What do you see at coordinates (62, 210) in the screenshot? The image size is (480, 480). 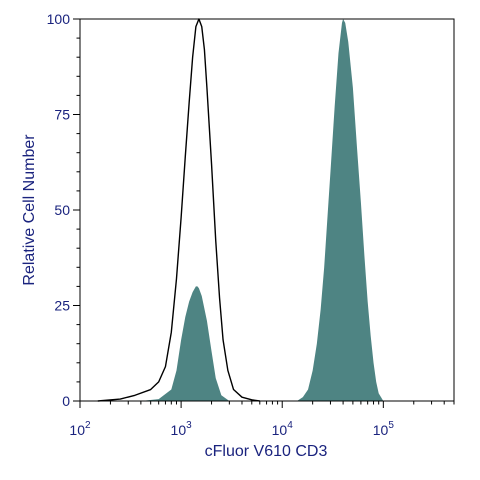 I see `y-tick-label: 50` at bounding box center [62, 210].